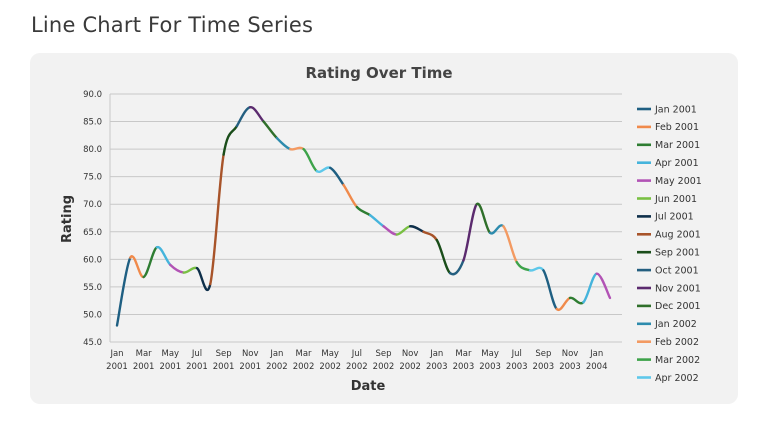 The width and height of the screenshot is (768, 432). Describe the element at coordinates (677, 378) in the screenshot. I see `legend-label: Apr 2002` at that location.